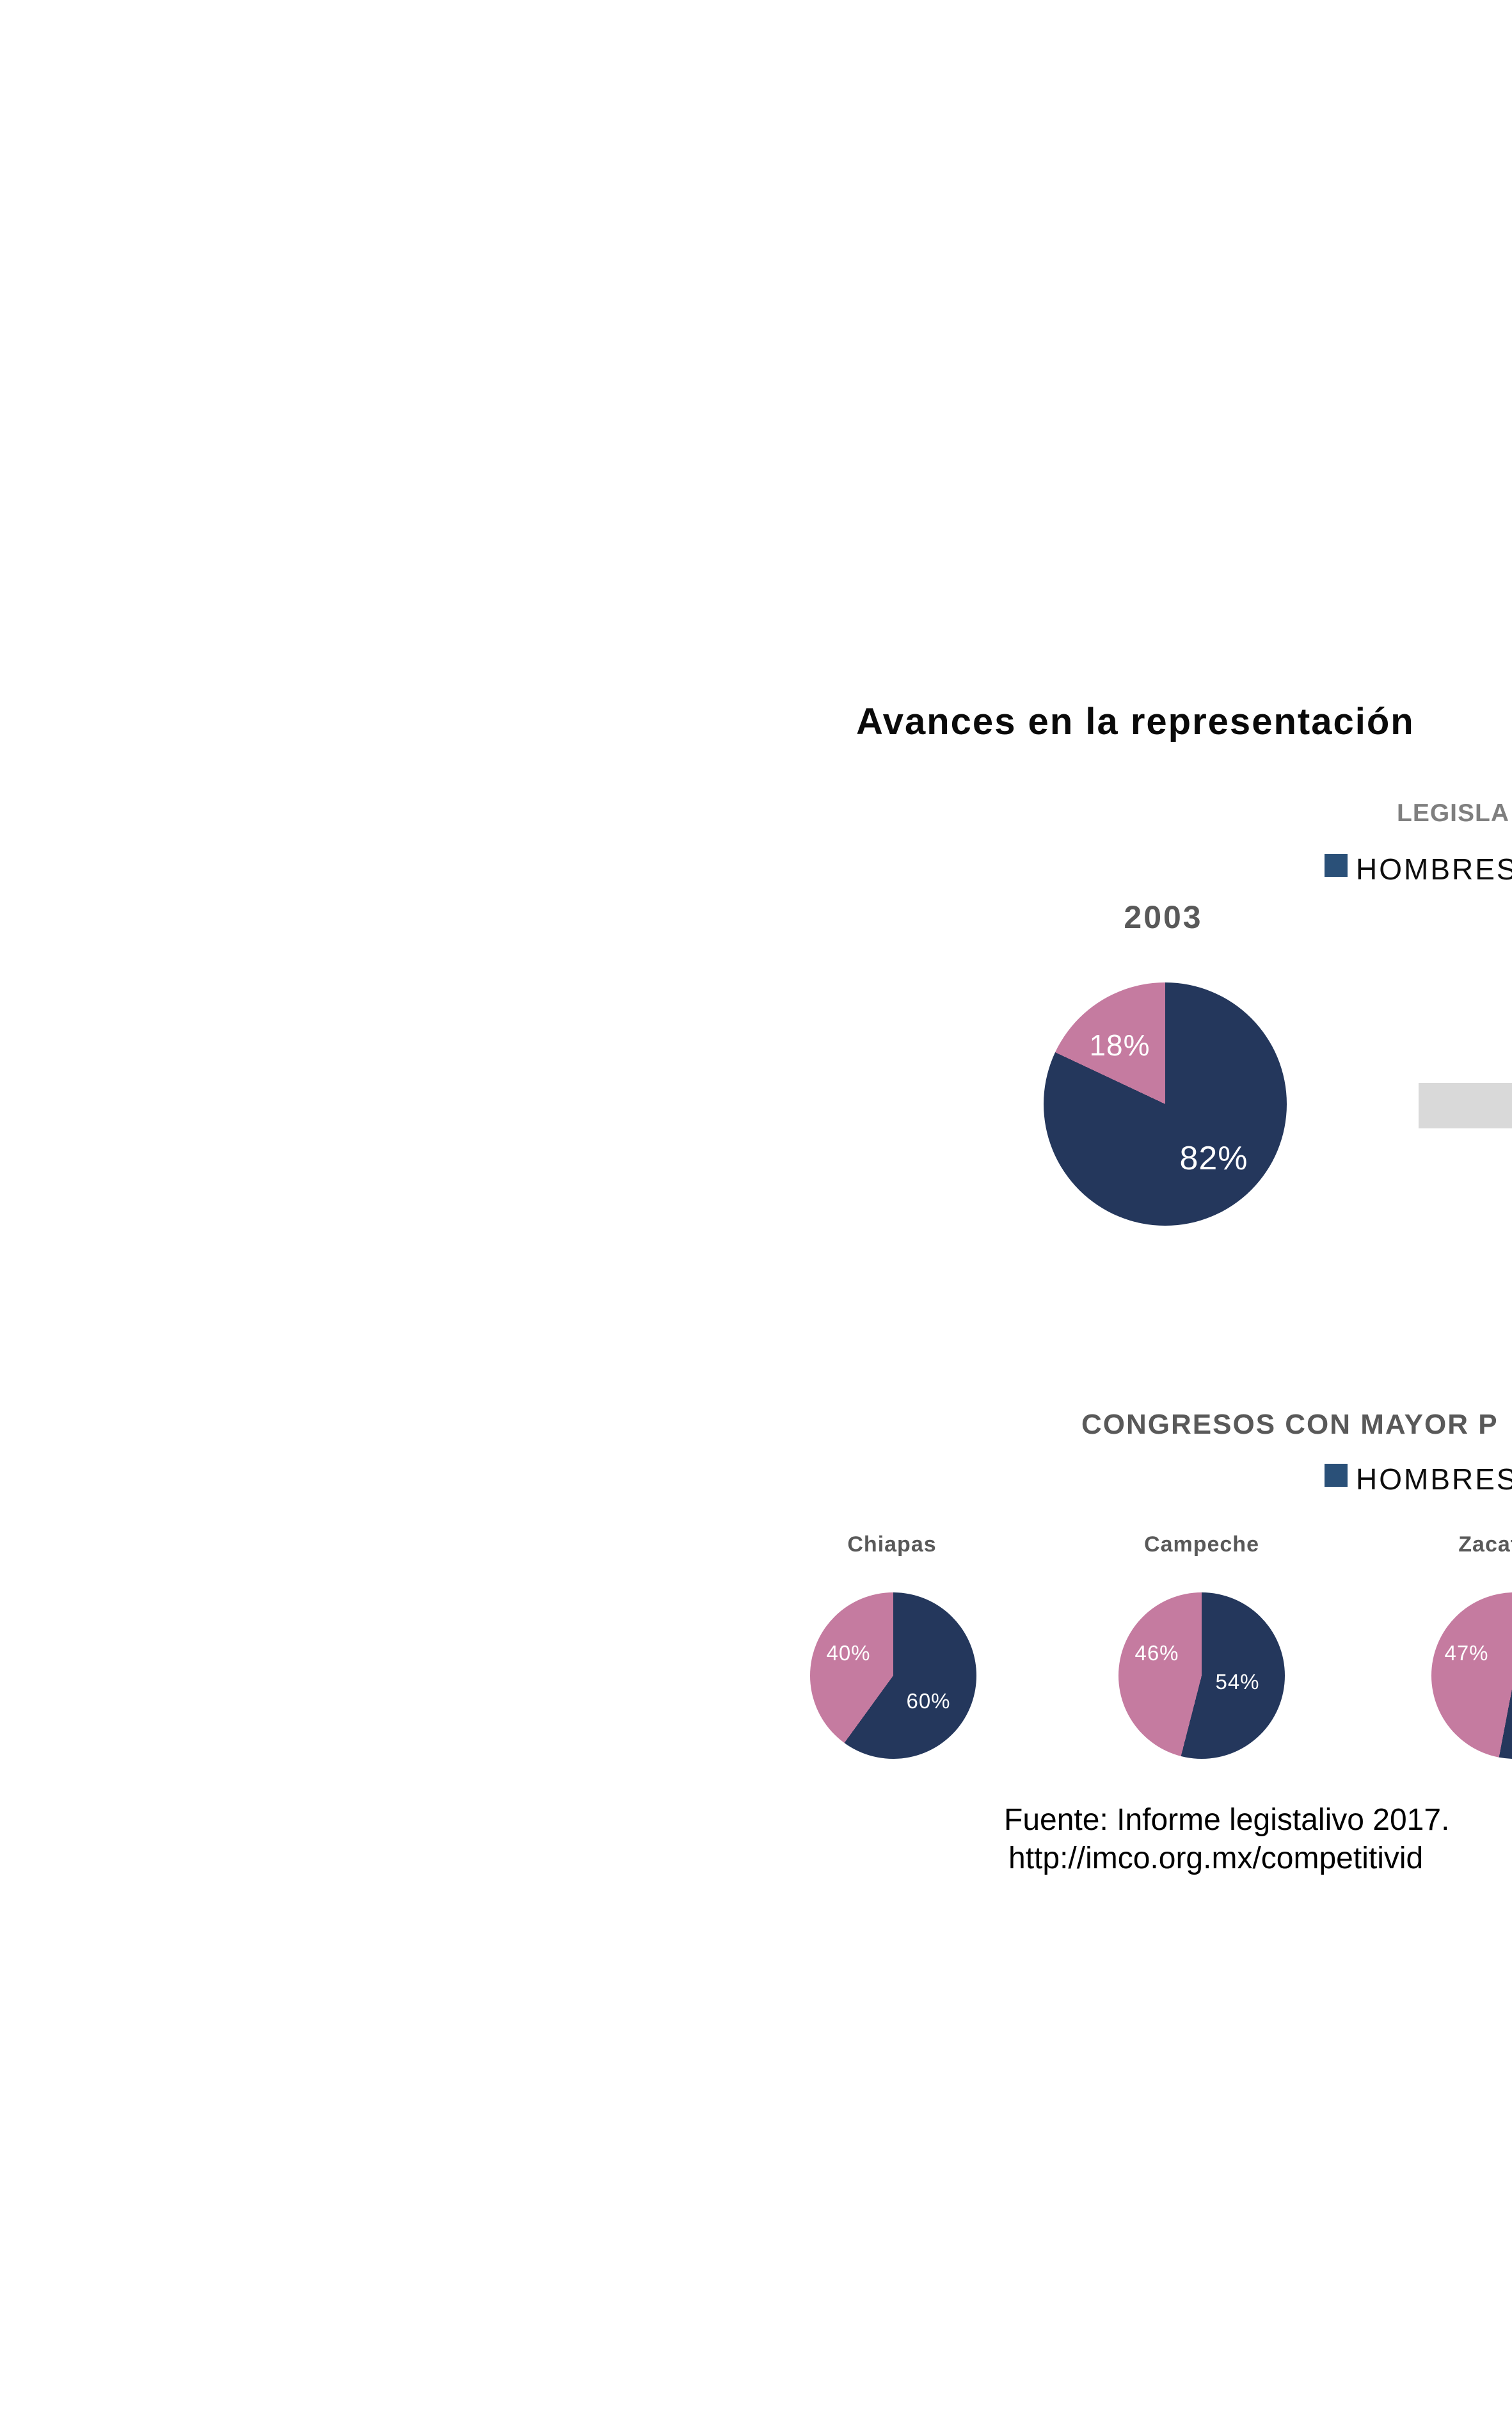 The image size is (1512, 2420). Describe the element at coordinates (892, 1544) in the screenshot. I see `state-label-chiapas: Chiapas` at that location.